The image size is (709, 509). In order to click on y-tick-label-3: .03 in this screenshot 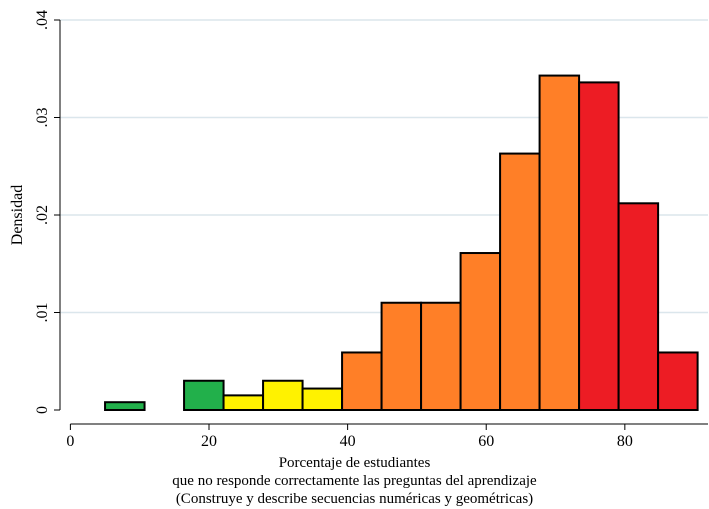, I will do `click(42, 118)`.